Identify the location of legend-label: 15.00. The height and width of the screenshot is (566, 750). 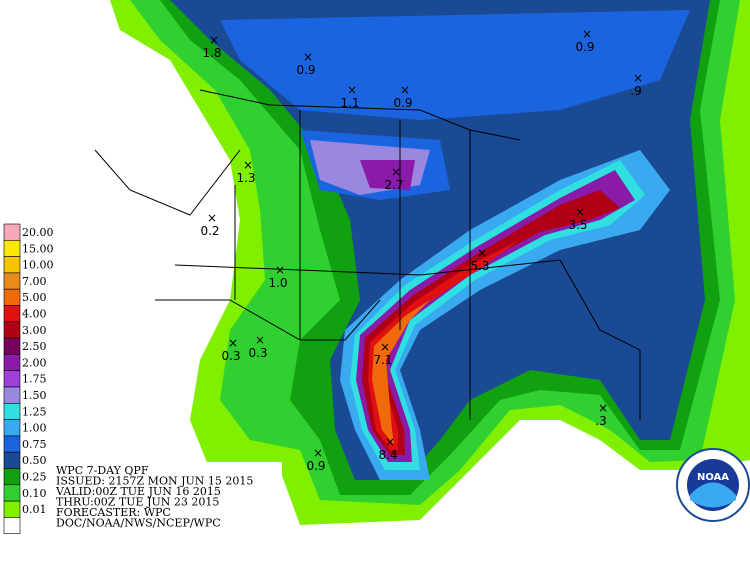
(38, 248).